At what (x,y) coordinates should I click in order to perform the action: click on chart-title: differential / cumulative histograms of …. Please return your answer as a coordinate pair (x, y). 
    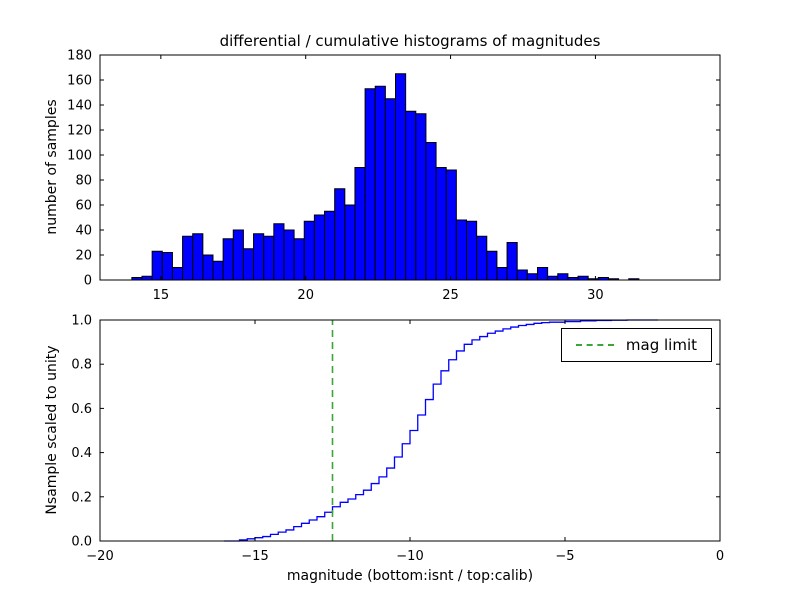
    Looking at the image, I should click on (410, 41).